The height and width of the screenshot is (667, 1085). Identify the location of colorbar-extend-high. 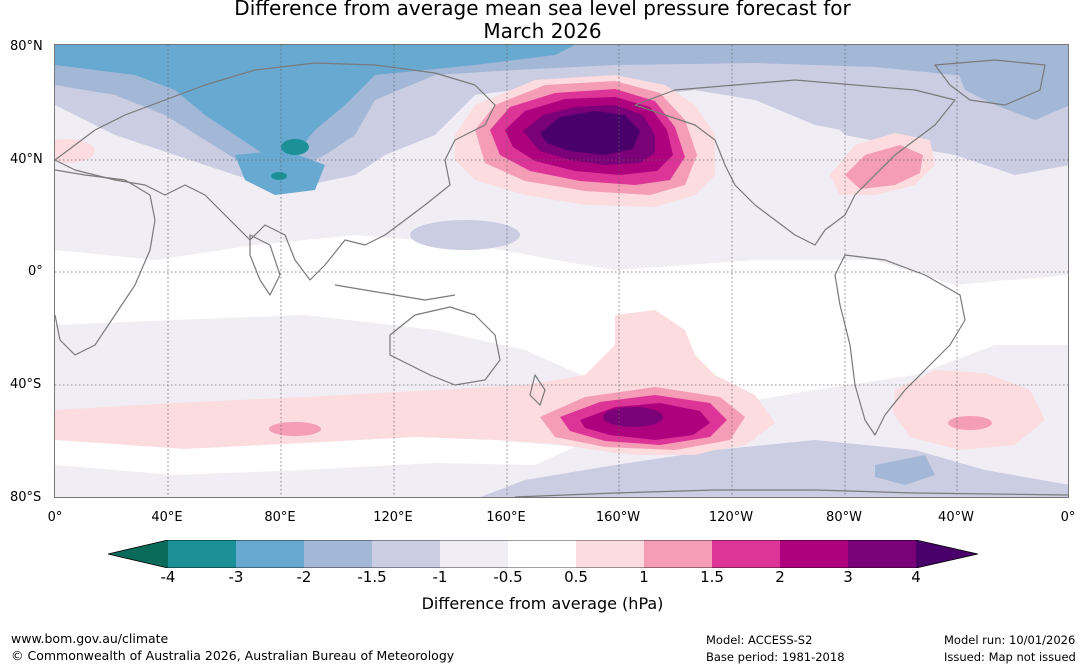
(947, 554).